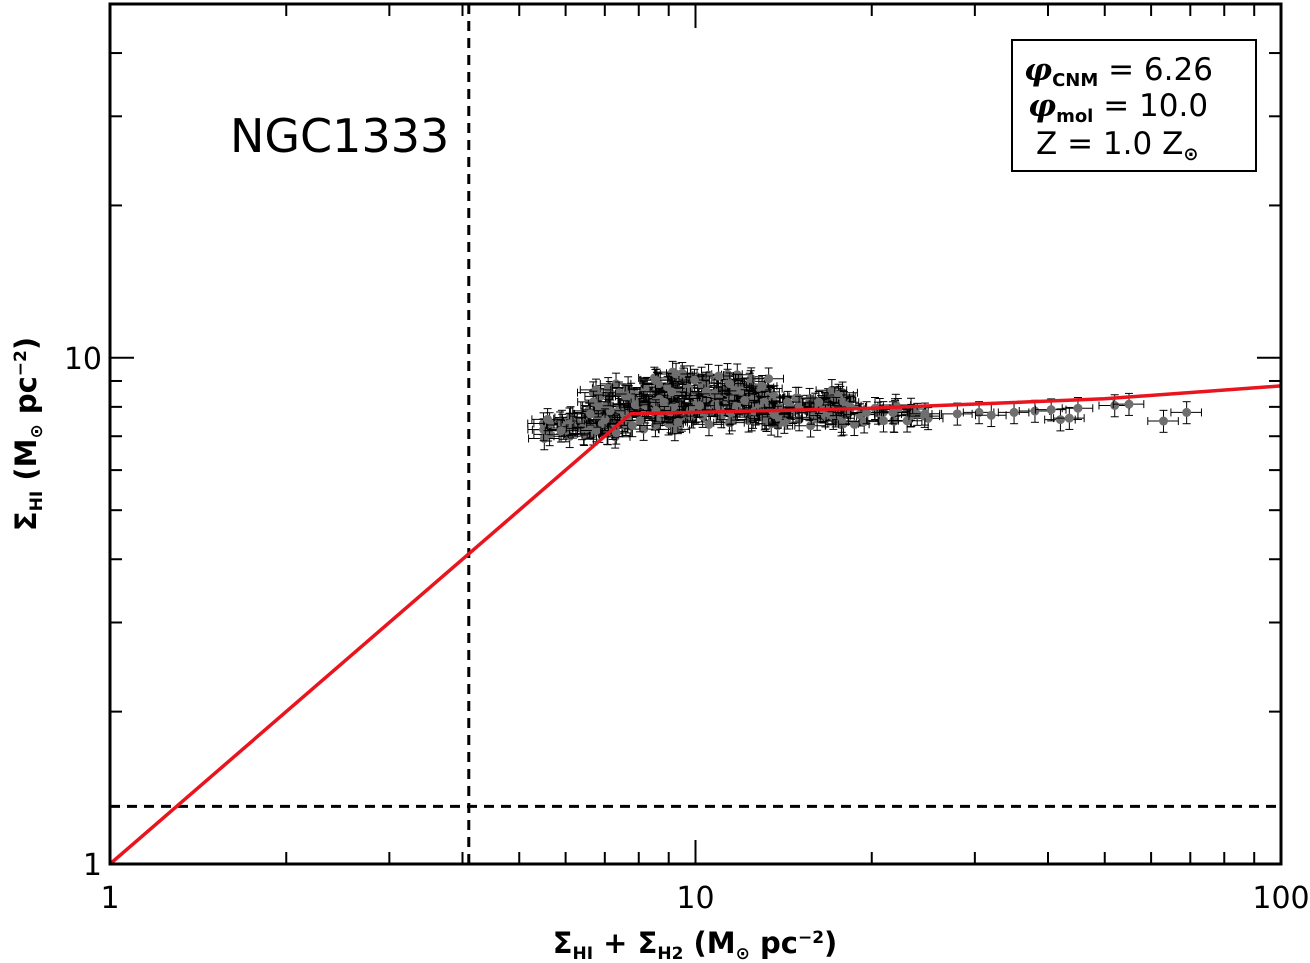 The height and width of the screenshot is (963, 1310). What do you see at coordinates (1190, 154) in the screenshot?
I see `legend-line-3-sun: ⊙` at bounding box center [1190, 154].